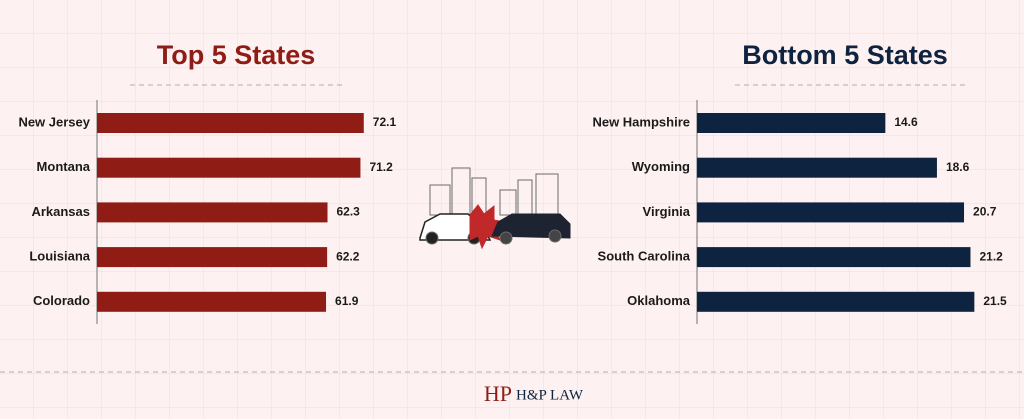 This screenshot has width=1024, height=419. Describe the element at coordinates (659, 300) in the screenshot. I see `category-label: Oklahoma` at that location.